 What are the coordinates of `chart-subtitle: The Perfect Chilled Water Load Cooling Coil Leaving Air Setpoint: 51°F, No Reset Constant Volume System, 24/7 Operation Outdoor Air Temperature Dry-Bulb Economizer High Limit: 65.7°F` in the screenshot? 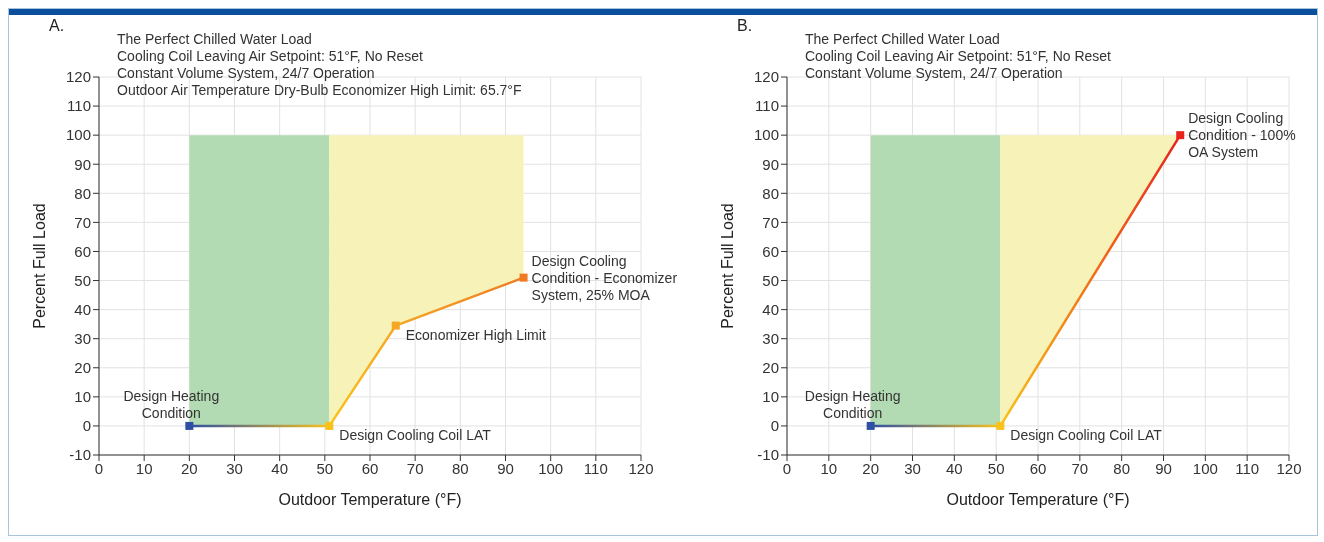 It's located at (319, 65).